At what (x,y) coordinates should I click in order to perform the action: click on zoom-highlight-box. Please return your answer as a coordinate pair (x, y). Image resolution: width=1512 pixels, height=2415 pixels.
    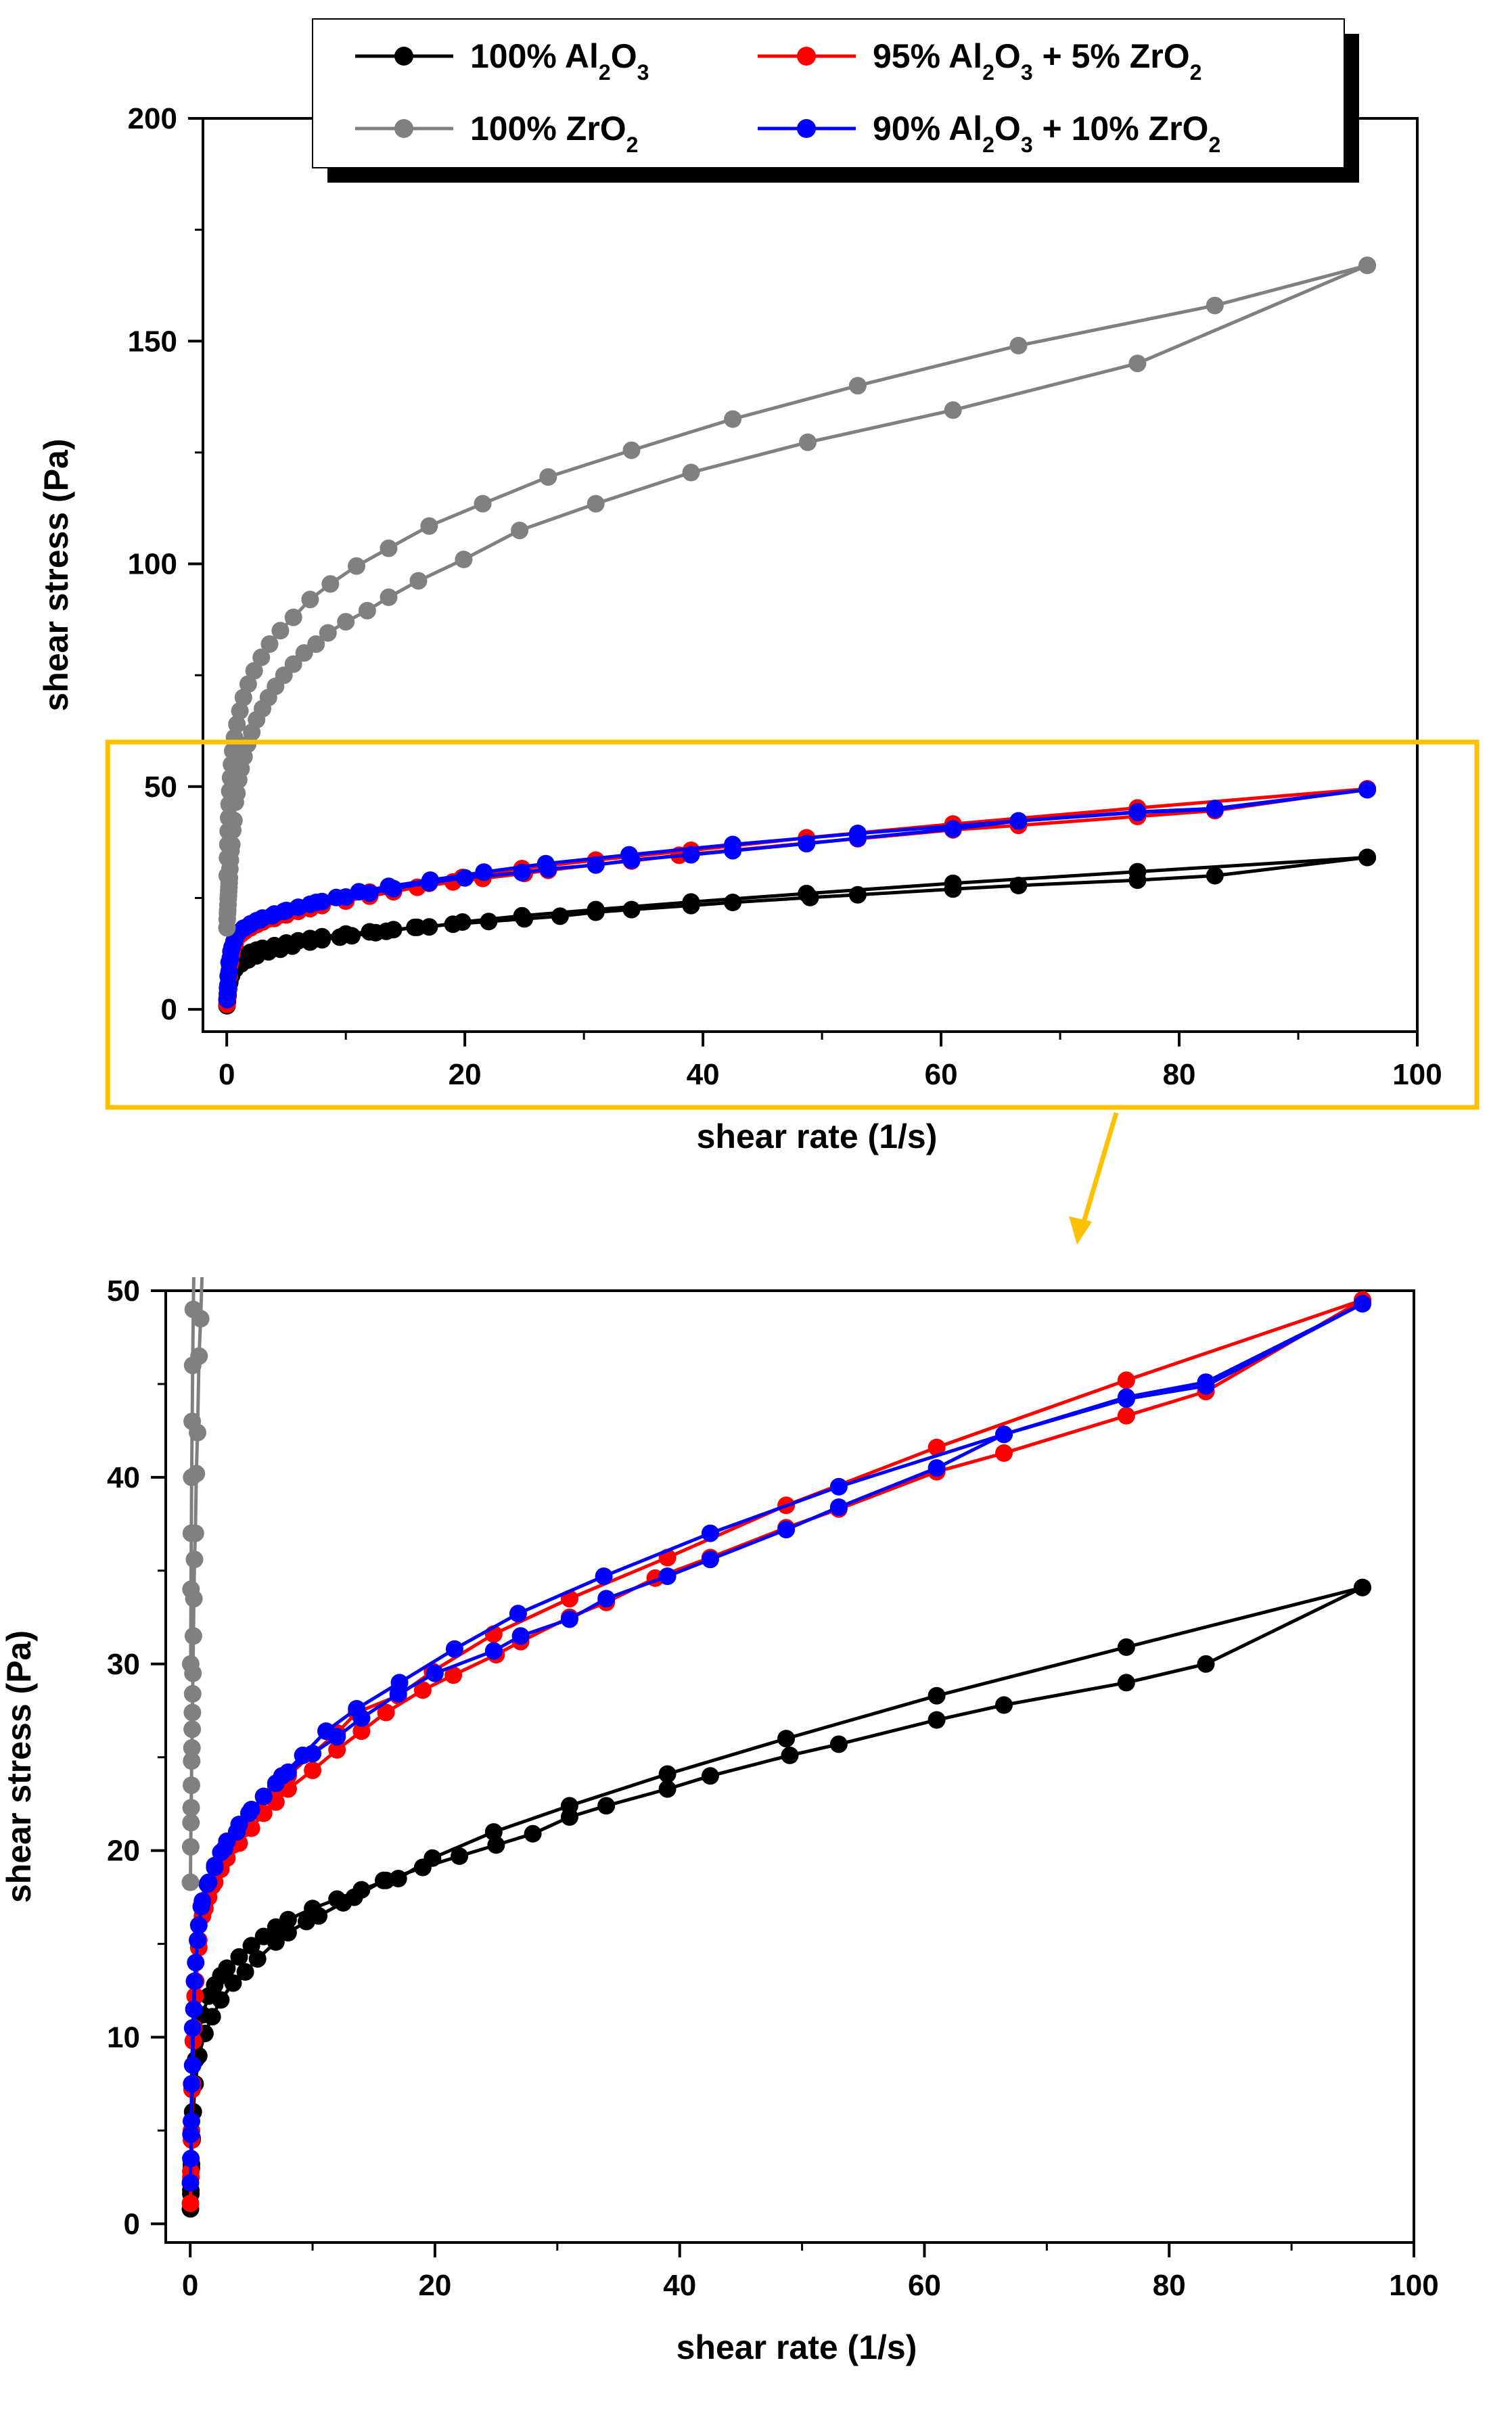
    Looking at the image, I should click on (792, 925).